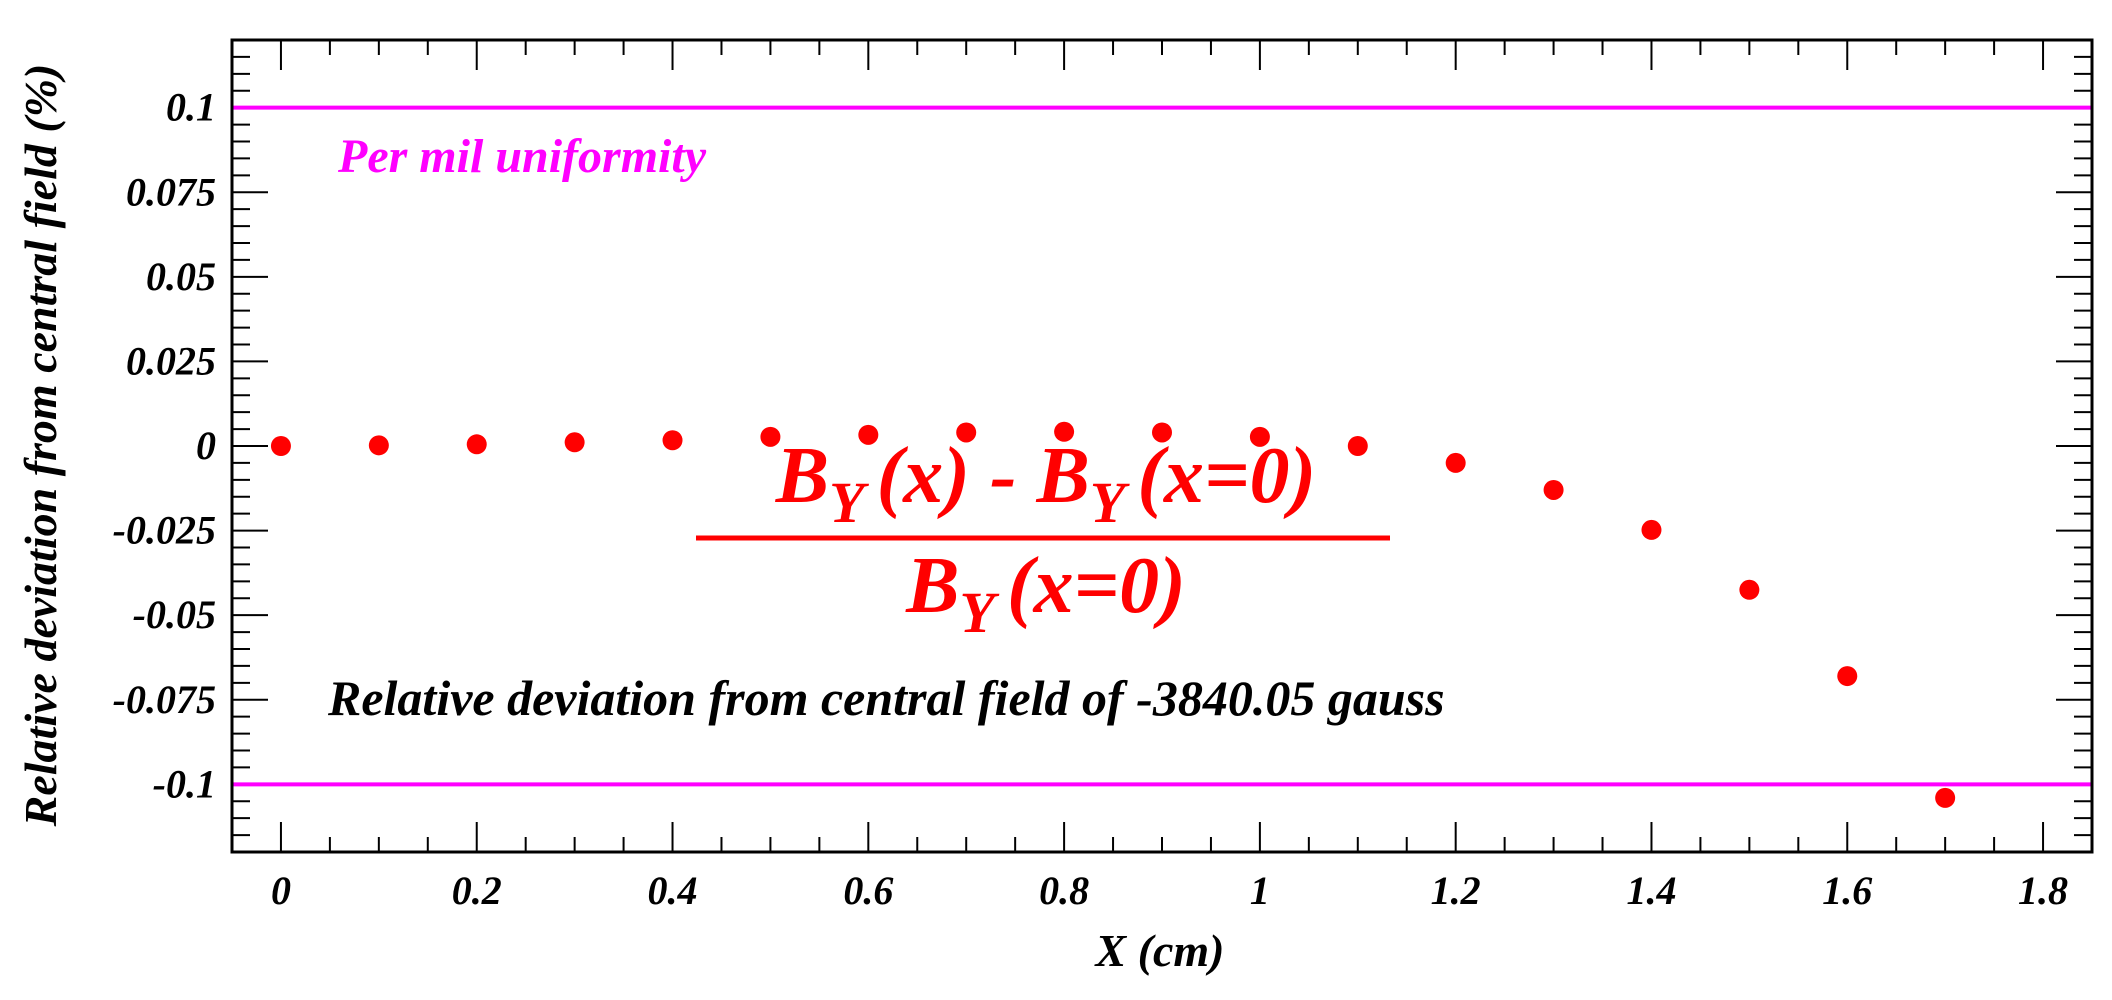 The width and height of the screenshot is (2112, 1000). Describe the element at coordinates (2043, 890) in the screenshot. I see `x-tick-label: 1.8` at that location.